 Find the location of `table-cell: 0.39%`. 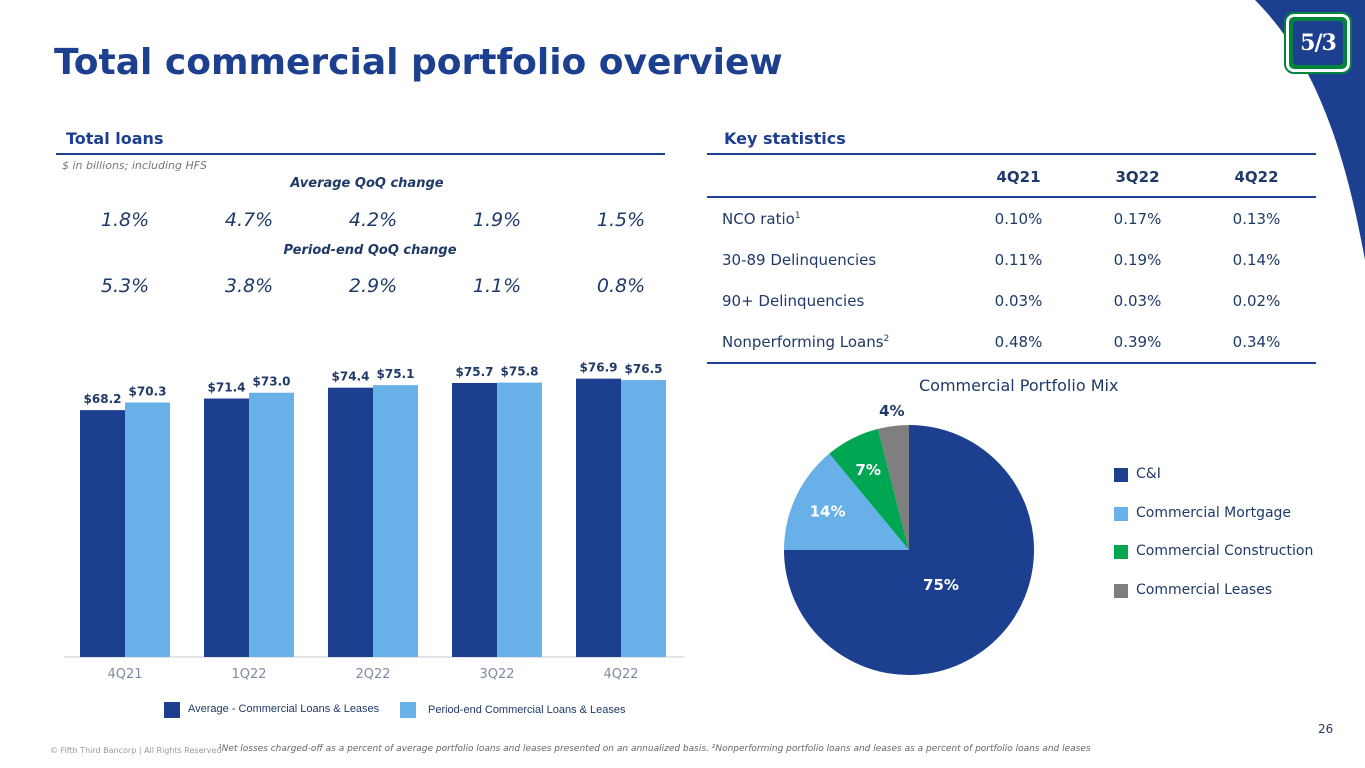

table-cell: 0.39% is located at coordinates (1137, 342).